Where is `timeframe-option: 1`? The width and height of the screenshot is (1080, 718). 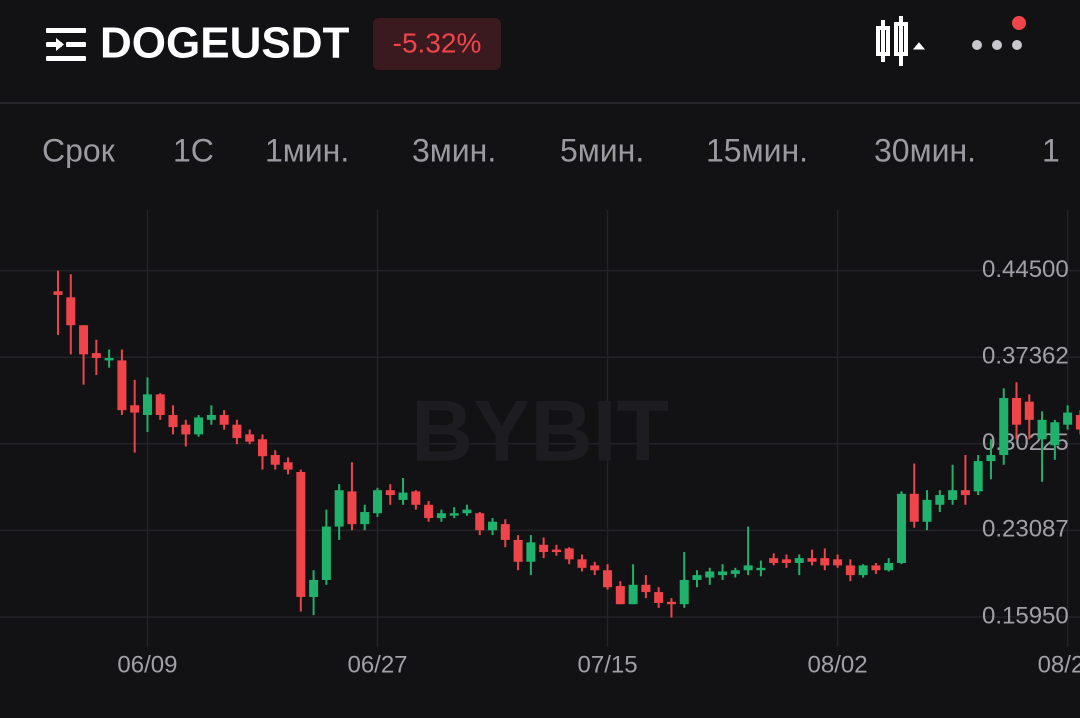
timeframe-option: 1 is located at coordinates (1051, 150).